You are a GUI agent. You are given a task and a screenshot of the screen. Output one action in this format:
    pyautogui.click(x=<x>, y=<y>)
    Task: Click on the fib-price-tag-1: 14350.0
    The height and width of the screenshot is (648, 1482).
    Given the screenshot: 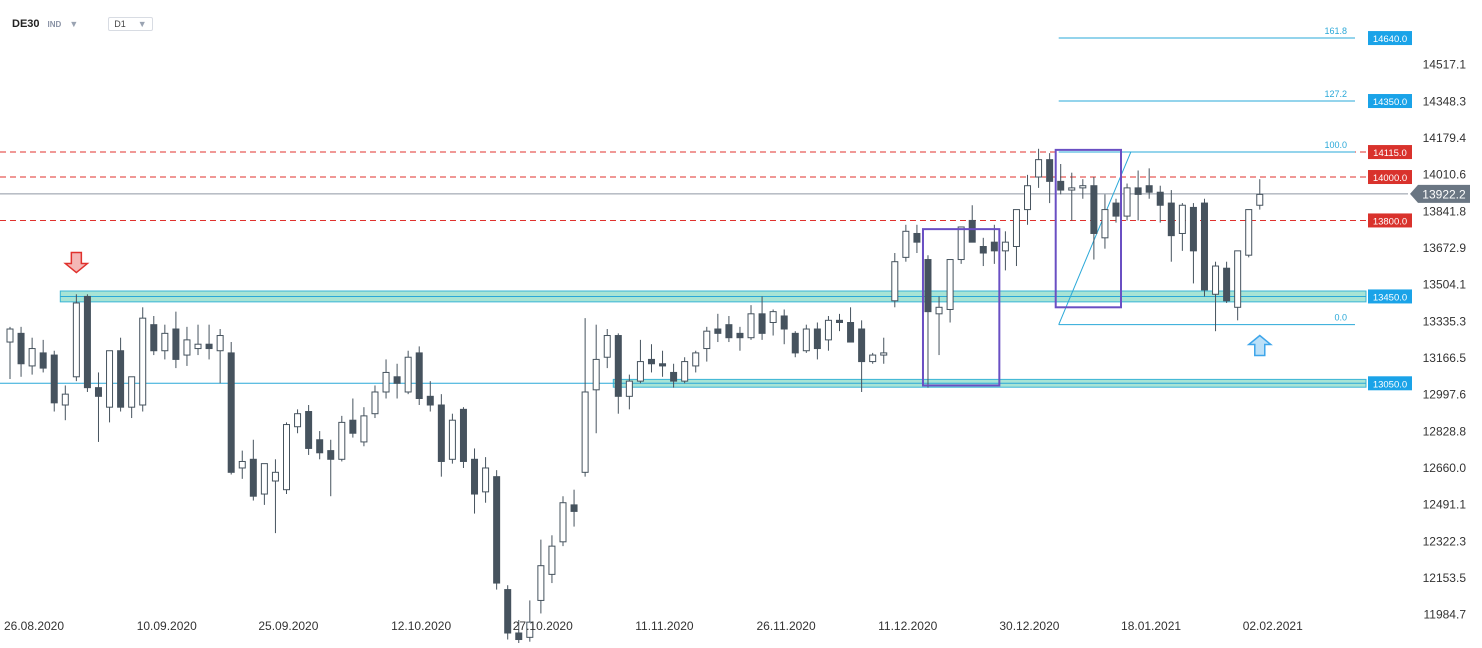 What is the action you would take?
    pyautogui.click(x=1390, y=102)
    